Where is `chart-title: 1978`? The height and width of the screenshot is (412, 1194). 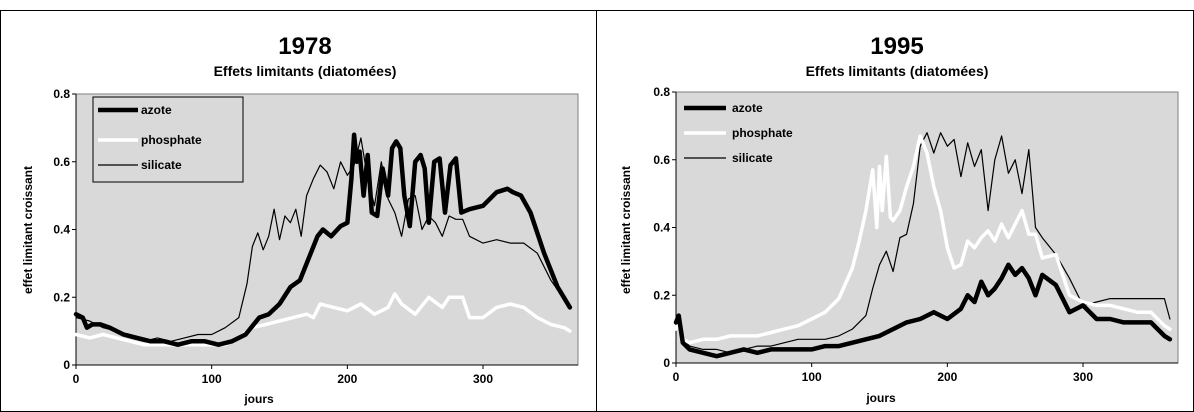 chart-title: 1978 is located at coordinates (304, 46).